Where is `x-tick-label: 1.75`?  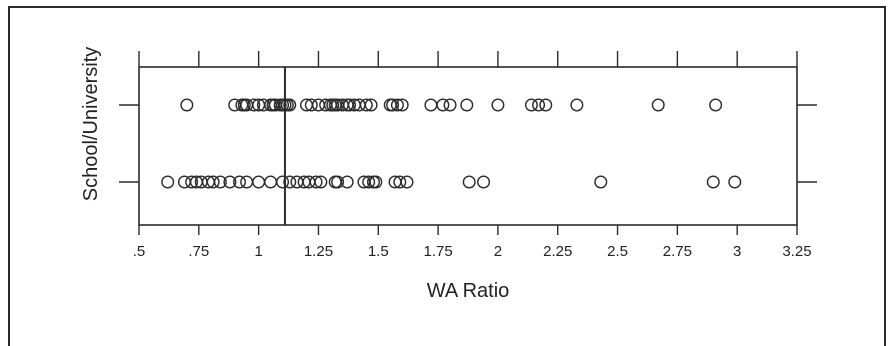
x-tick-label: 1.75 is located at coordinates (437, 251).